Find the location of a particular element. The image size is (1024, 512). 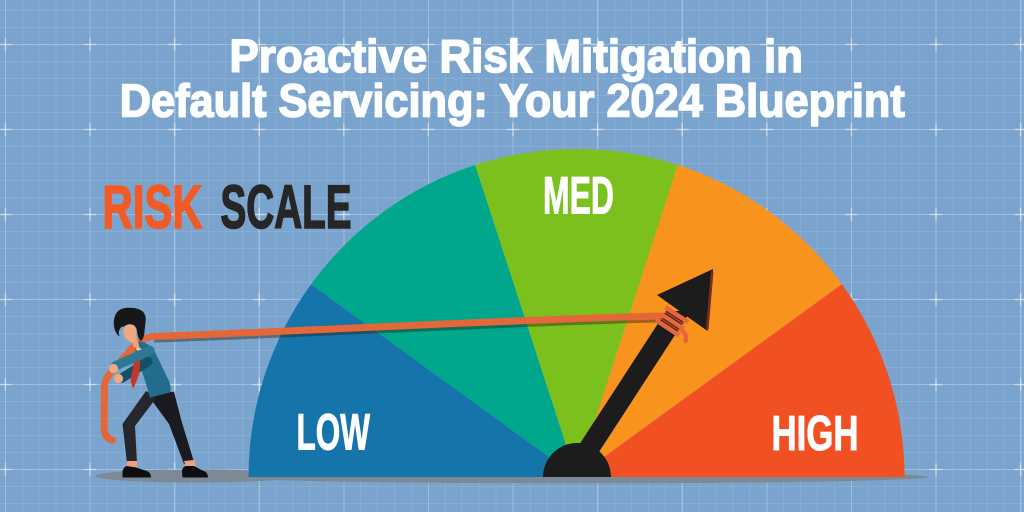

svg-text: LOW is located at coordinates (334, 431).